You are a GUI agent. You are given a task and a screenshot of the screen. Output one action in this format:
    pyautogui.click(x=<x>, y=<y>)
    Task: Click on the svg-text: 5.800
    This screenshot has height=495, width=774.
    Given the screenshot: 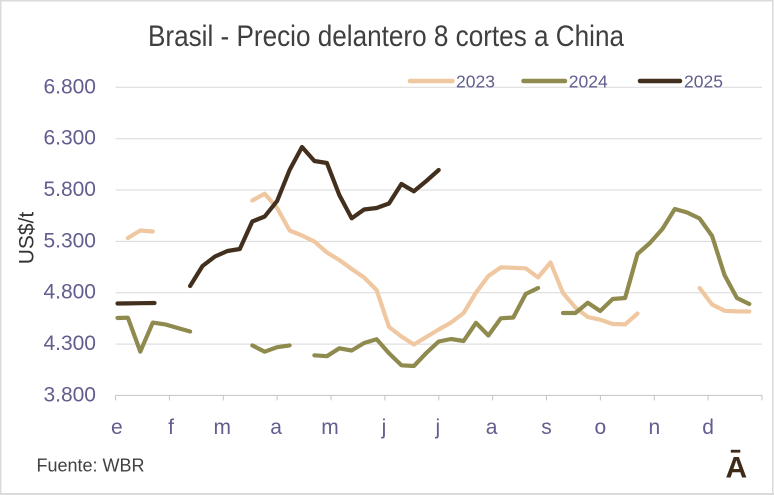 What is the action you would take?
    pyautogui.click(x=69, y=189)
    